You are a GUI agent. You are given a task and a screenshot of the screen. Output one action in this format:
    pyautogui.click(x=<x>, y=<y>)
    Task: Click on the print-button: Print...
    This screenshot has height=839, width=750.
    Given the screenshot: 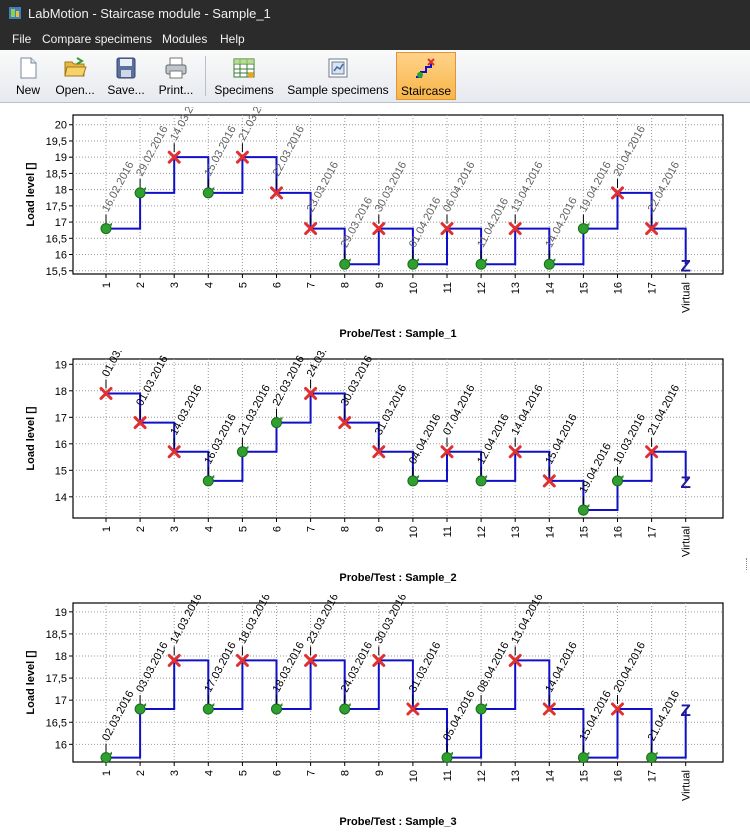 What is the action you would take?
    pyautogui.click(x=176, y=76)
    